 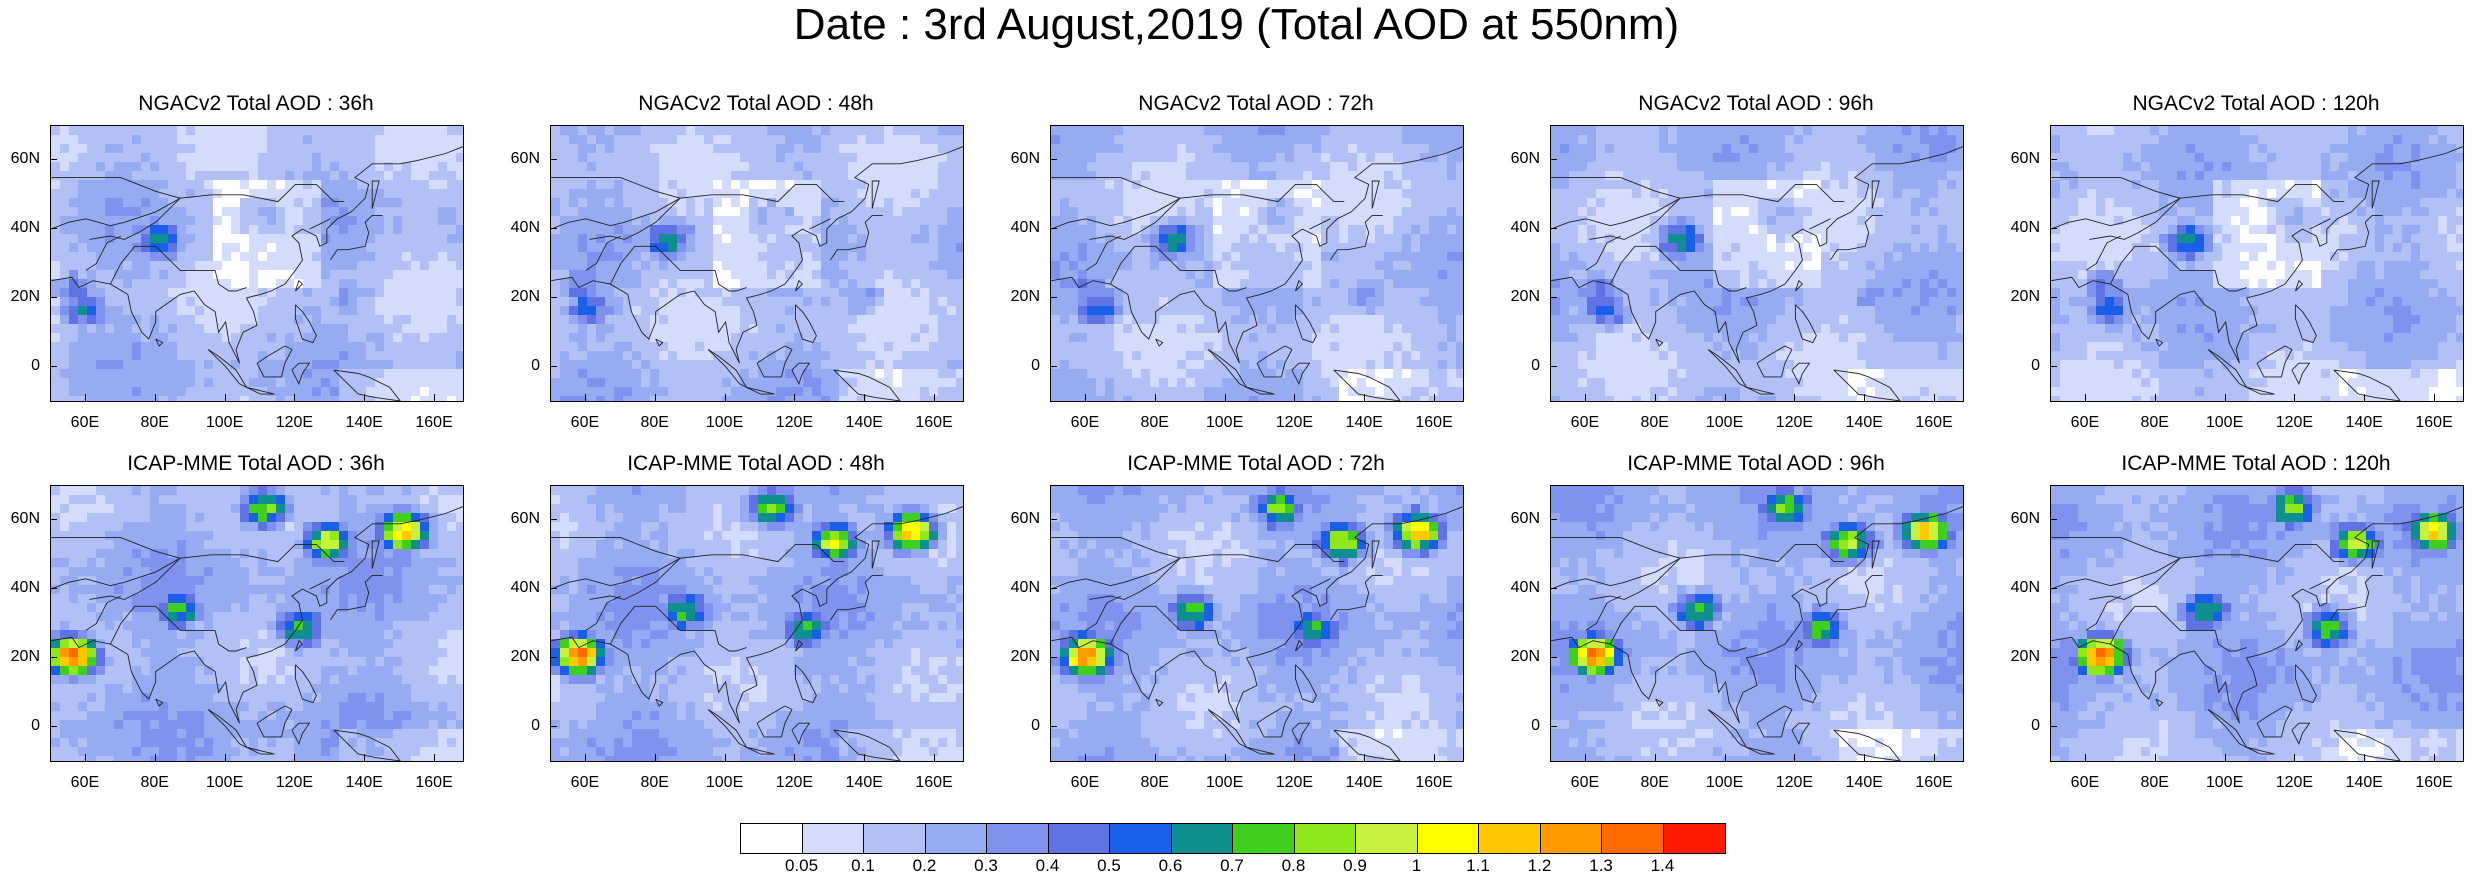 I want to click on panel-title: ICAP-MME Total AOD : 96h, so click(x=1756, y=464).